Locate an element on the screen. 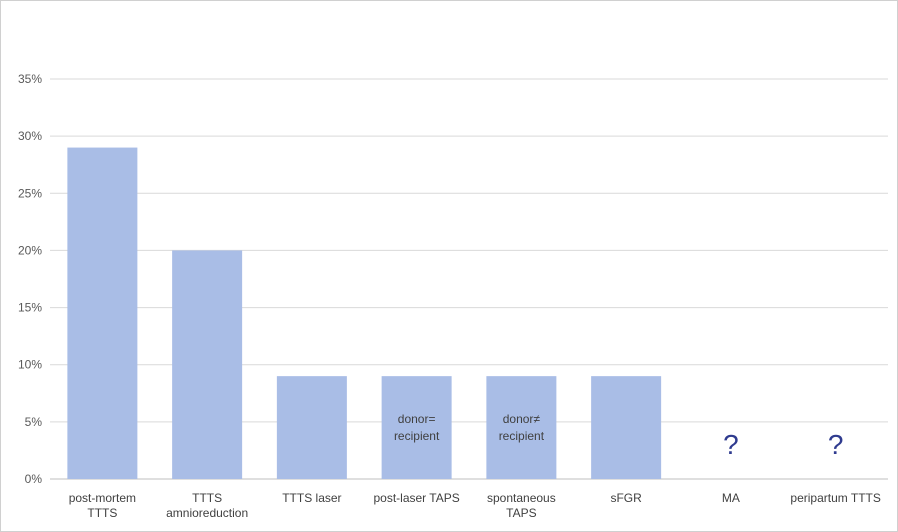 The height and width of the screenshot is (532, 898). x-tick-label: MA is located at coordinates (731, 498).